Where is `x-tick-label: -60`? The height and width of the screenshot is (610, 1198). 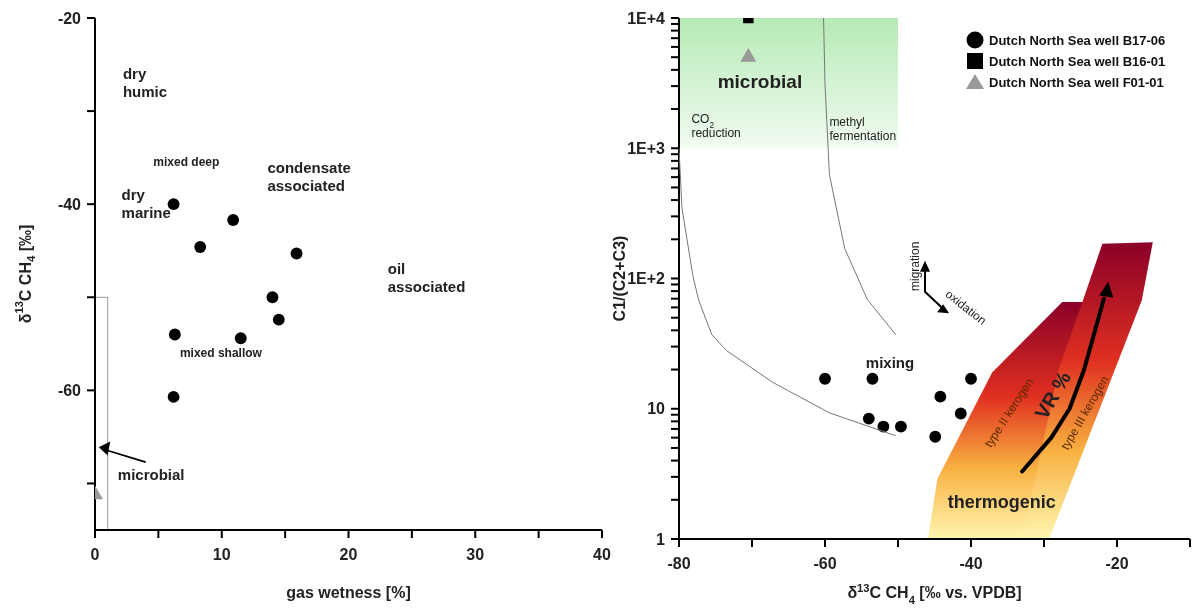
x-tick-label: -60 is located at coordinates (825, 563).